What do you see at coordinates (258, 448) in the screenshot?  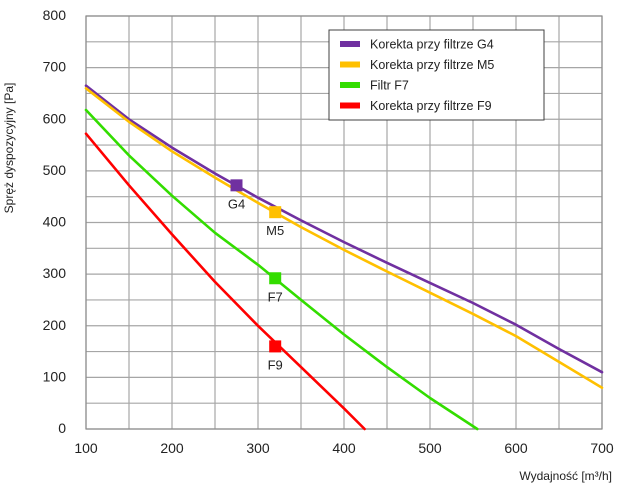 I see `x-tick-label: 300` at bounding box center [258, 448].